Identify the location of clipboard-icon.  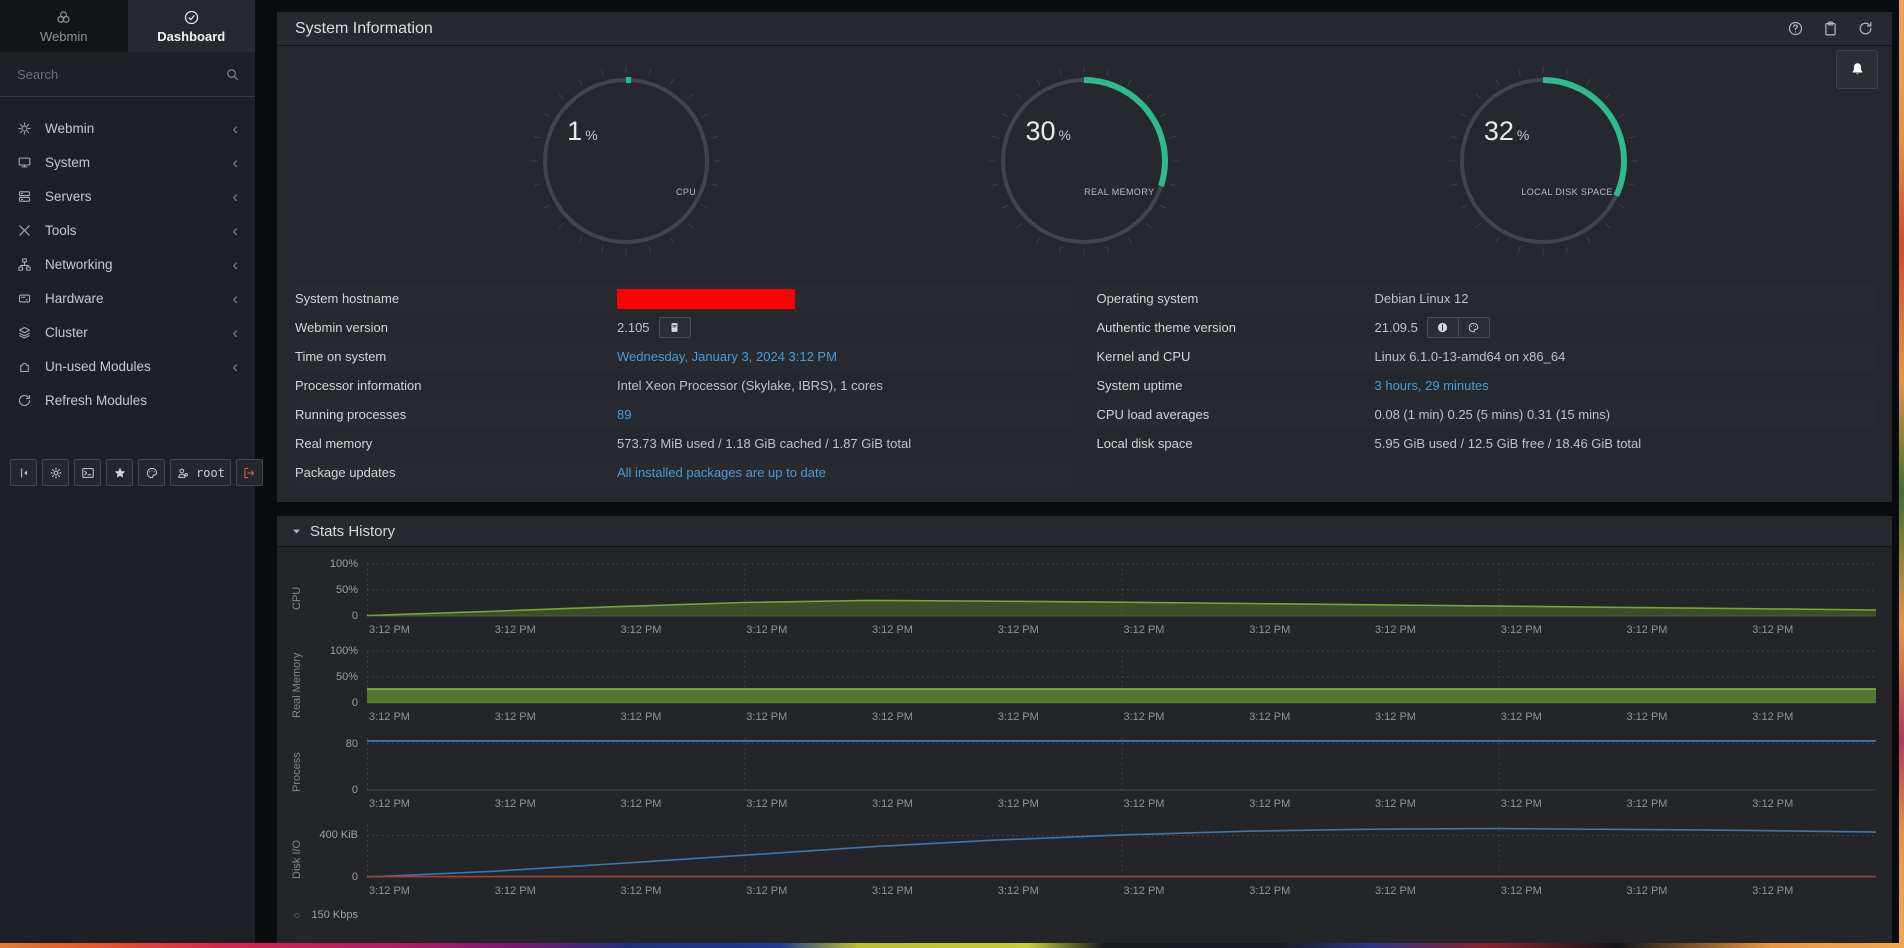
(1830, 28).